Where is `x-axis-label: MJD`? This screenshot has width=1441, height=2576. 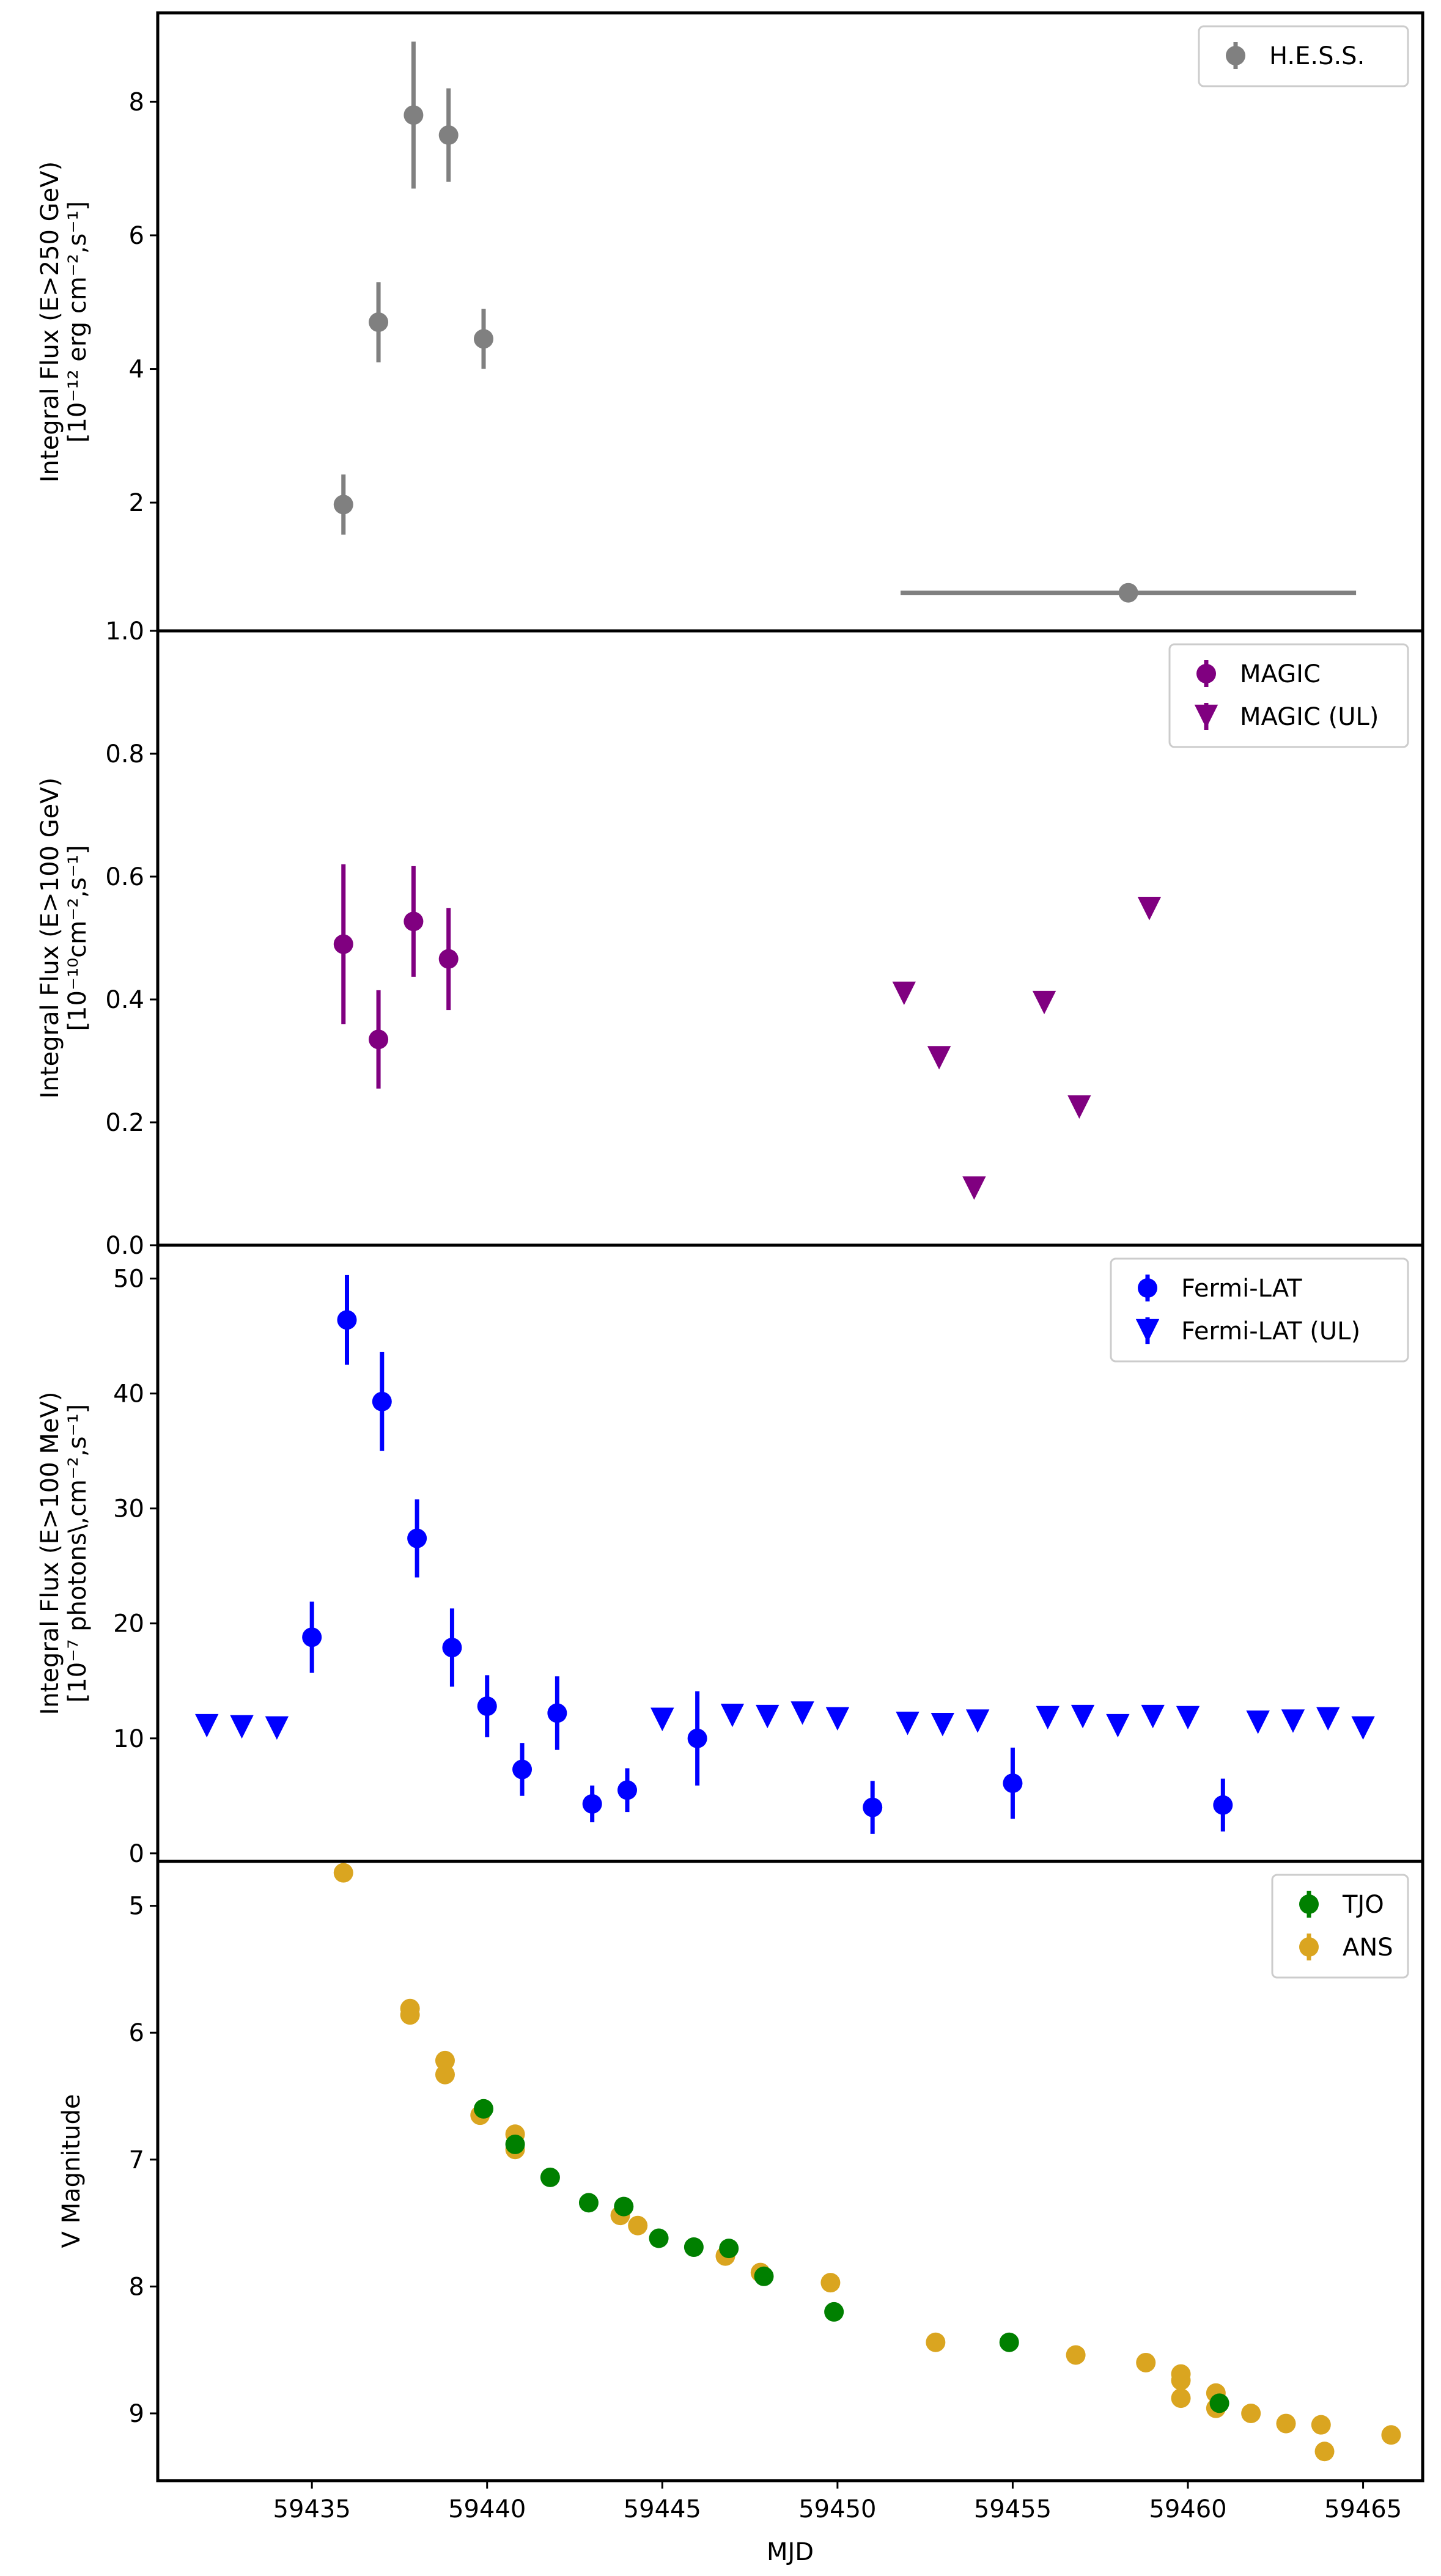 x-axis-label: MJD is located at coordinates (790, 2552).